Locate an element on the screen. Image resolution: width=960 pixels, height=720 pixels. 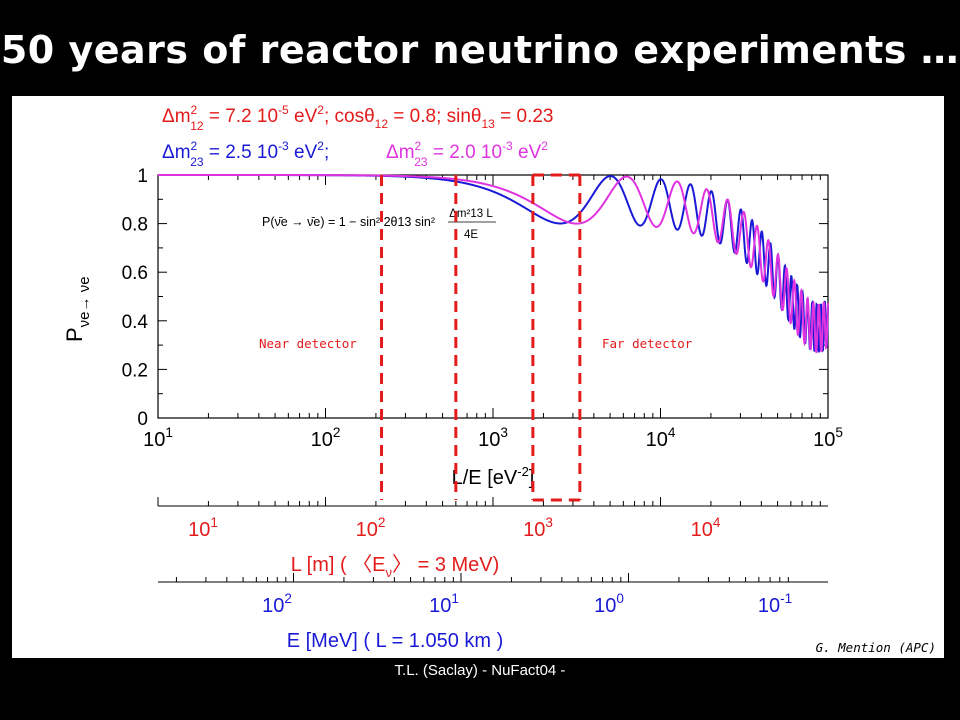
x-tick-label: 10² is located at coordinates (326, 438).